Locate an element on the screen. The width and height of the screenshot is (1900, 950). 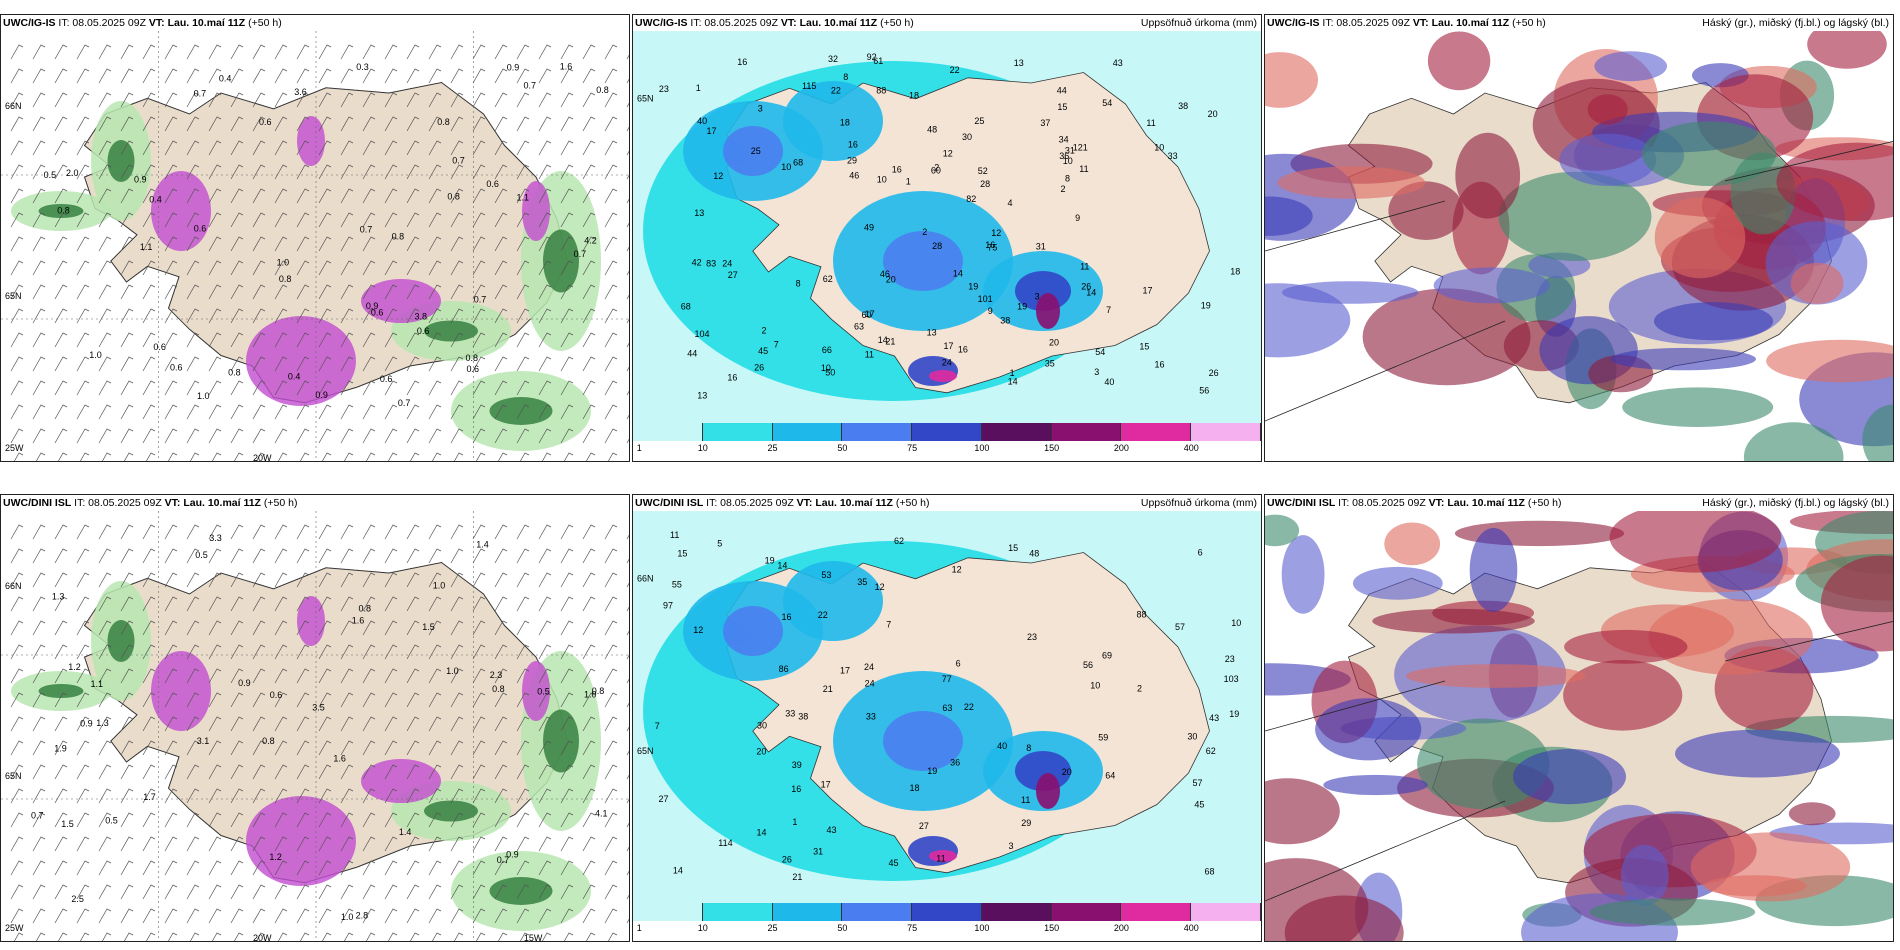
value-label: 75 is located at coordinates (992, 247).